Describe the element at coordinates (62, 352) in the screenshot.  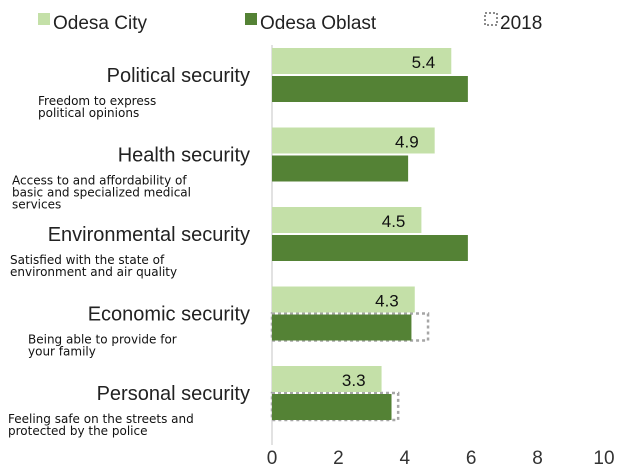
I see `category-description-line: your family` at that location.